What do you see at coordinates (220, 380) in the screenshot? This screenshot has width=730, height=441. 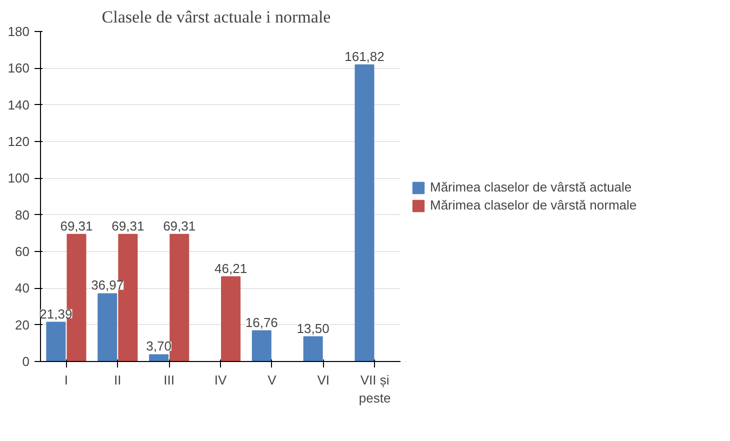 I see `x-tick-label: IV` at bounding box center [220, 380].